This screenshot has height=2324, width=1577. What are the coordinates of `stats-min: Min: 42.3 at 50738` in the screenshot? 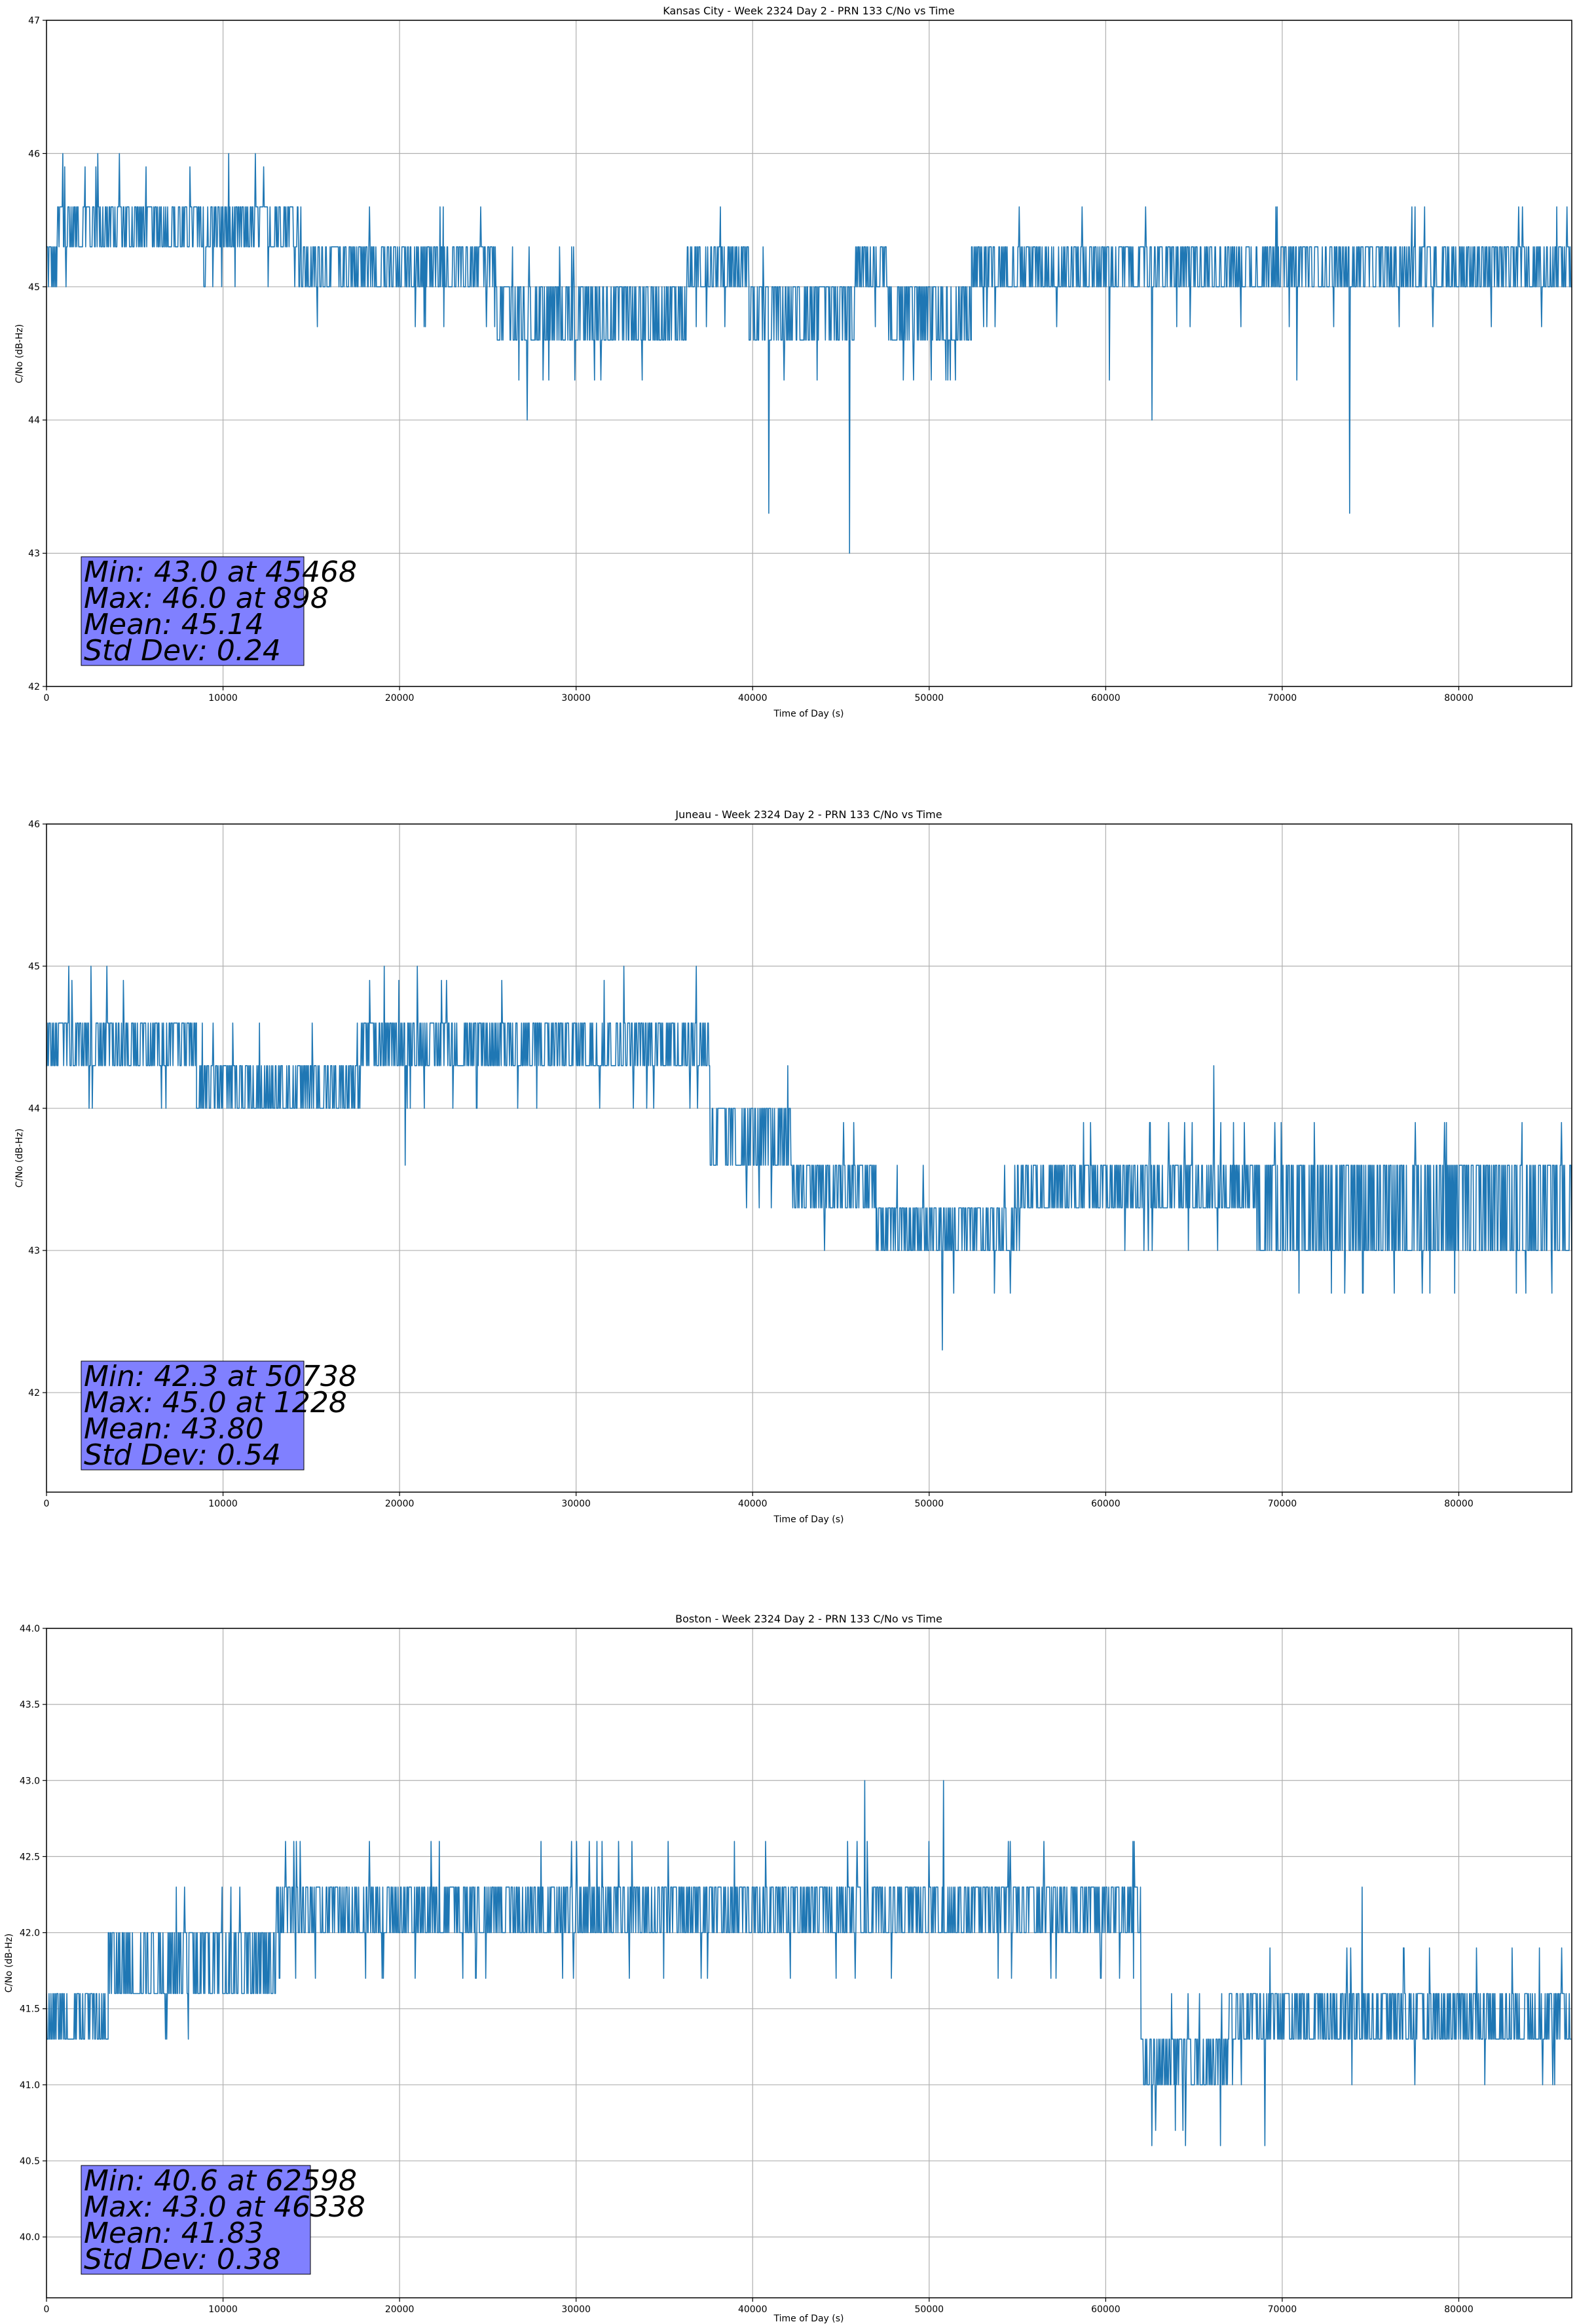 It's located at (220, 1376).